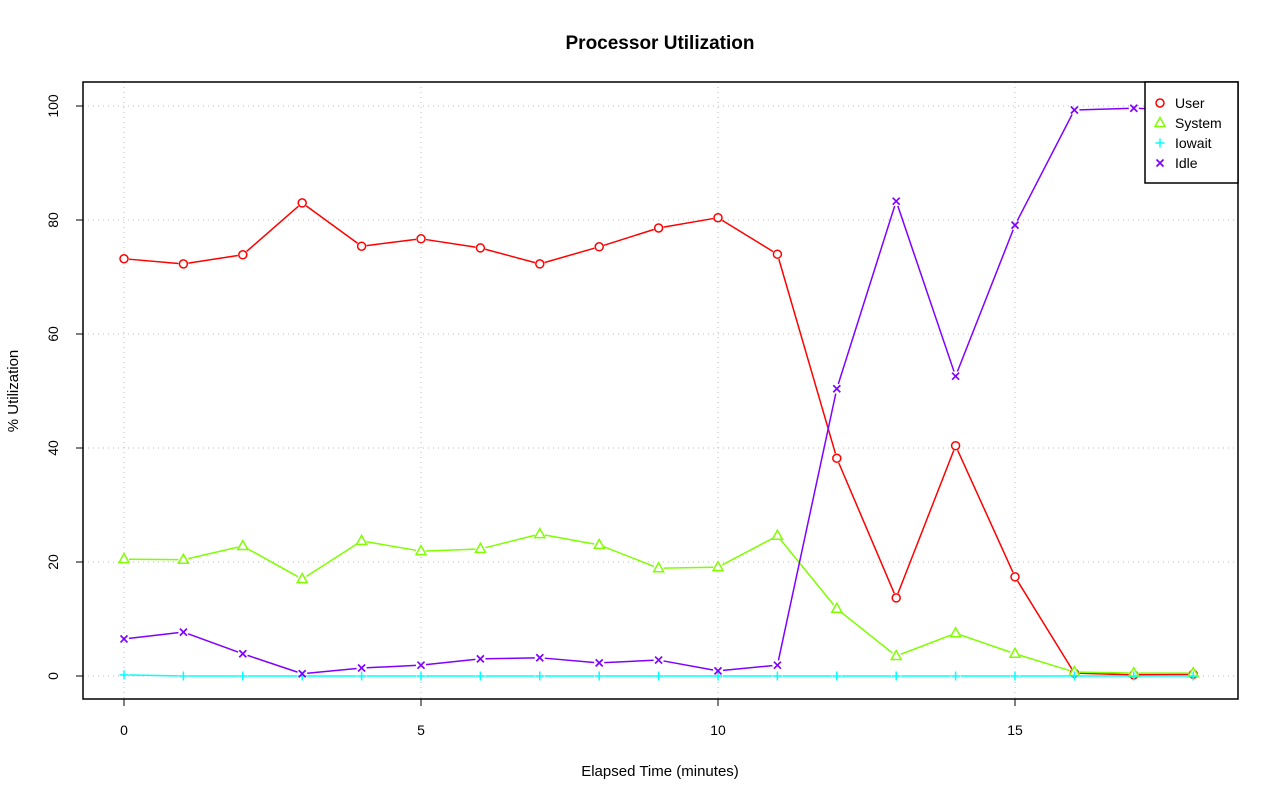  I want to click on y-tick-label: 60, so click(53, 334).